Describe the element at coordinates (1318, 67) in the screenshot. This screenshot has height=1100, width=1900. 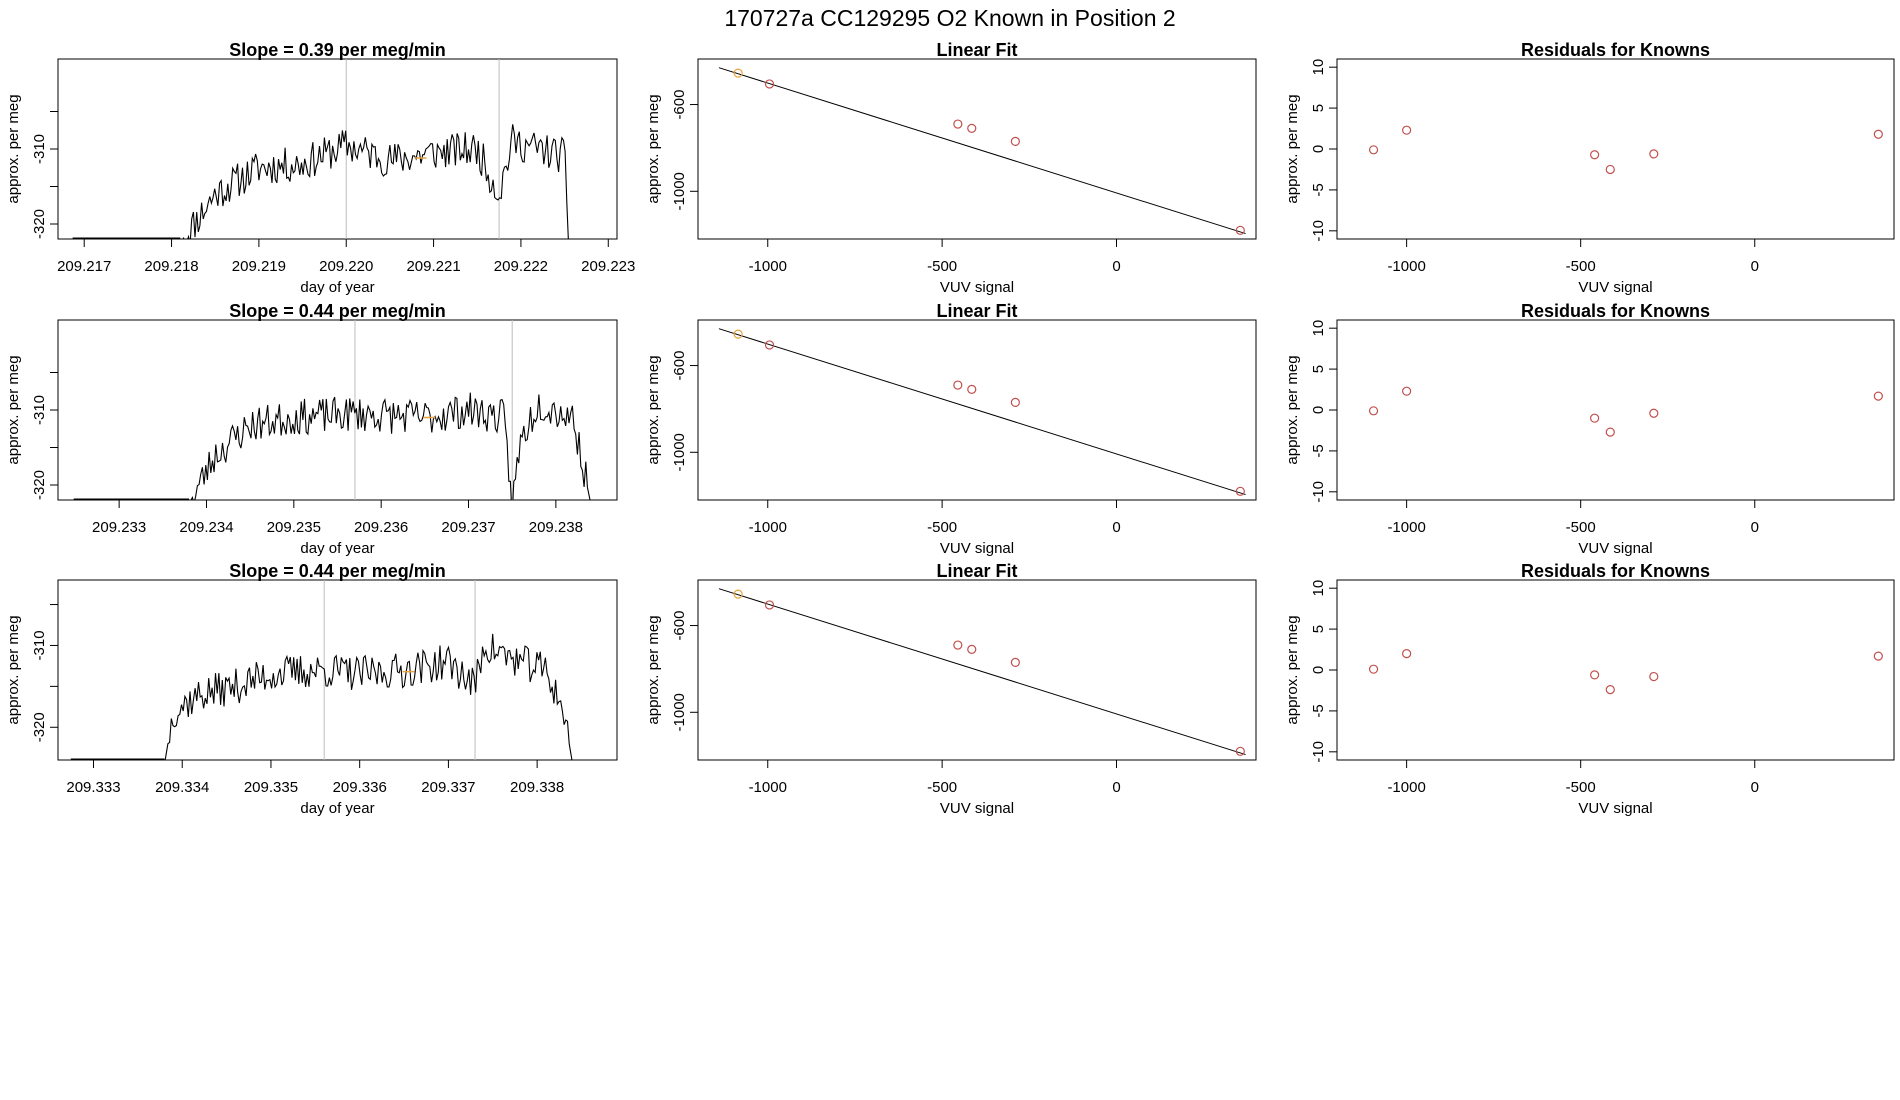
I see `y-tick-label: 10` at that location.